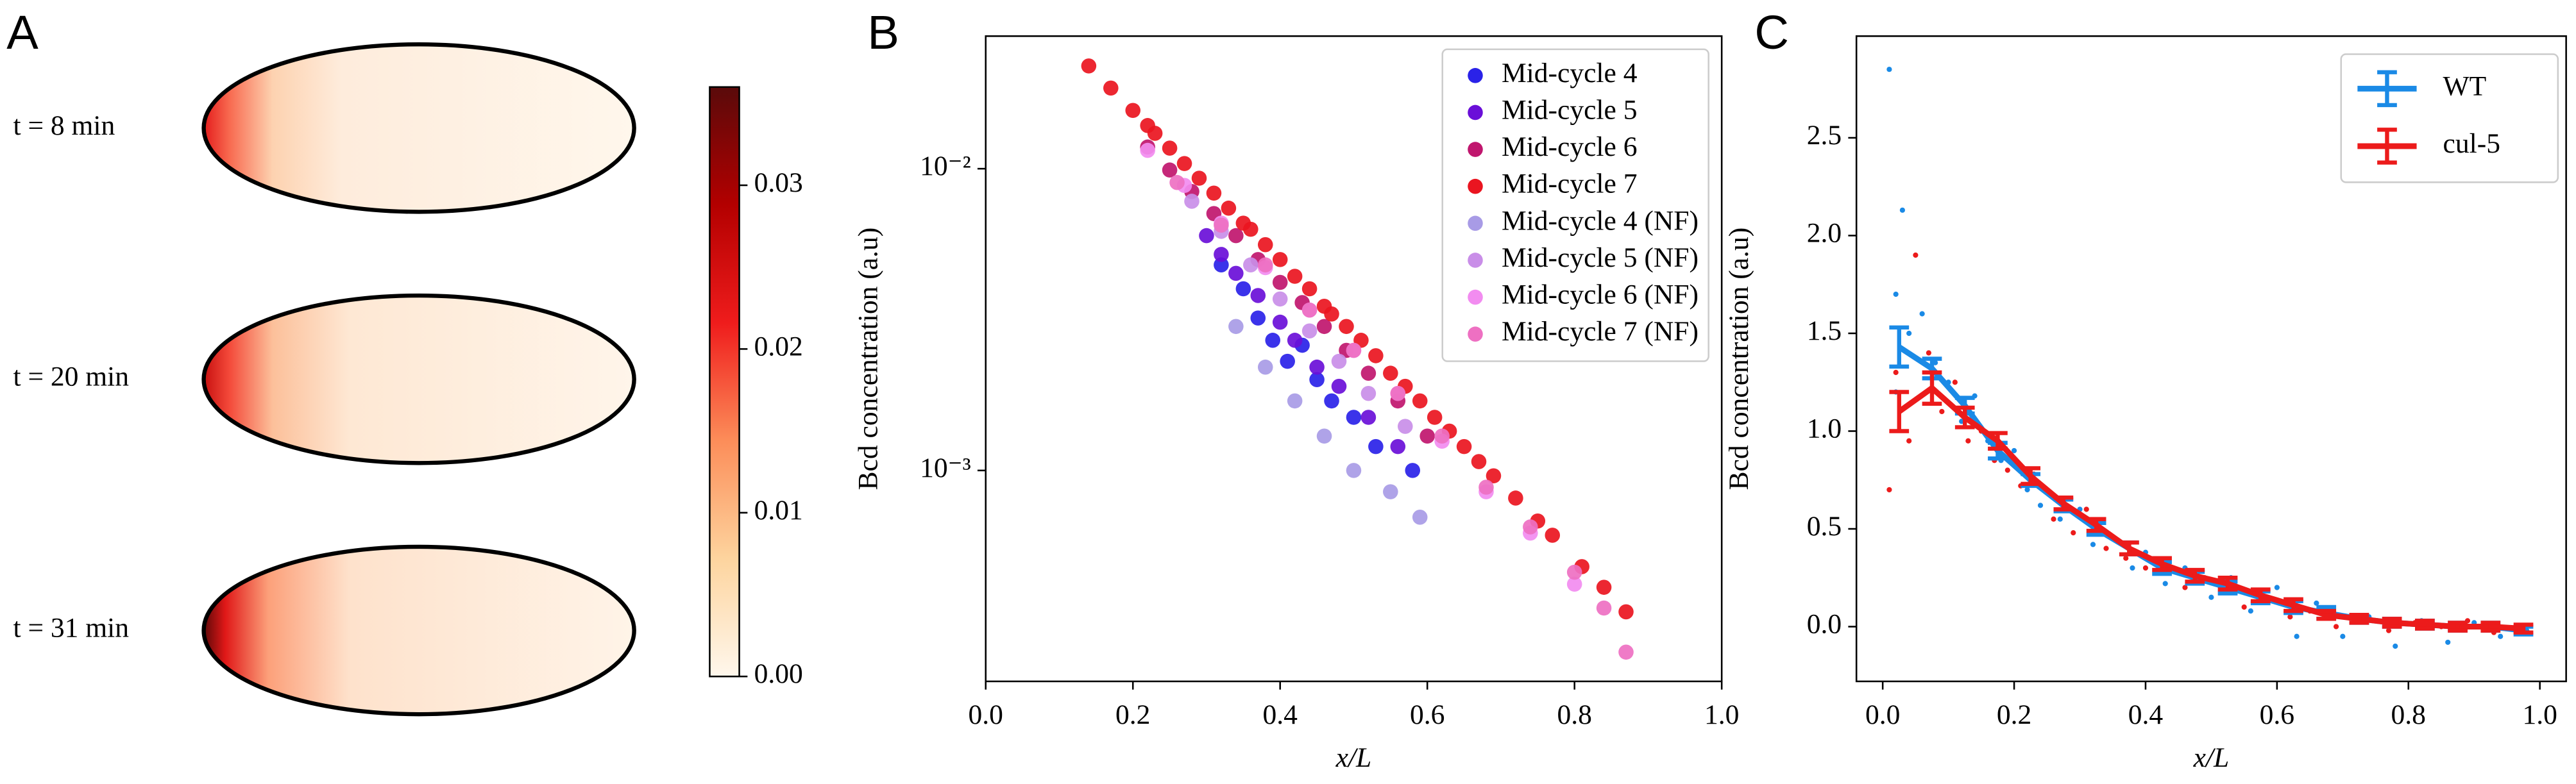  What do you see at coordinates (1570, 184) in the screenshot?
I see `legend-label: Mid-cycle 7` at bounding box center [1570, 184].